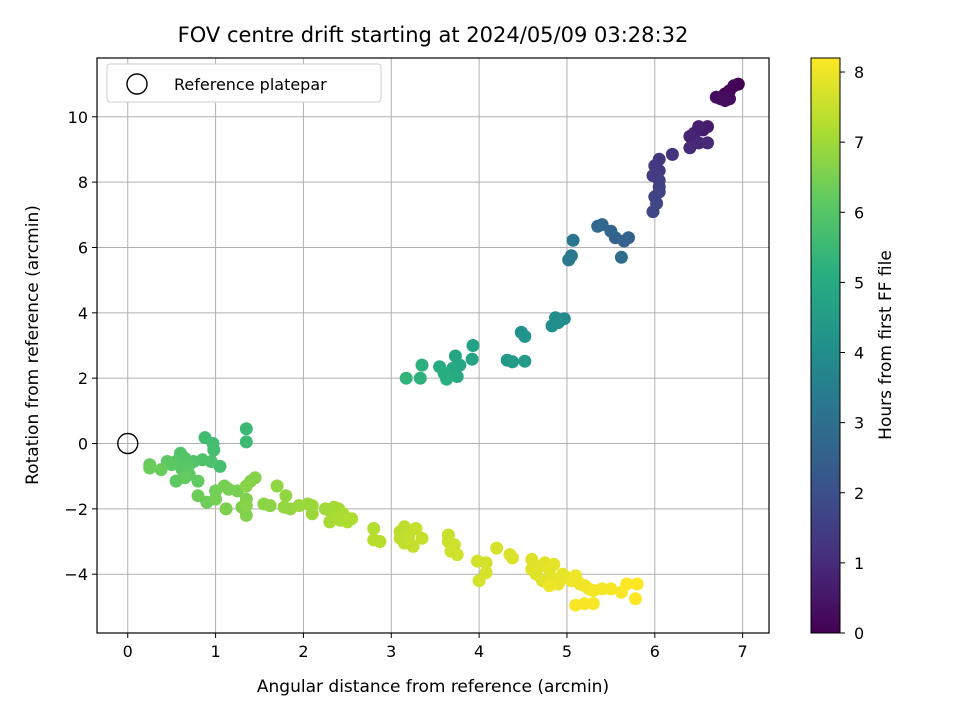 Image resolution: width=960 pixels, height=724 pixels. What do you see at coordinates (433, 687) in the screenshot?
I see `x-axis-label: Angular distance from reference (arcmin)` at bounding box center [433, 687].